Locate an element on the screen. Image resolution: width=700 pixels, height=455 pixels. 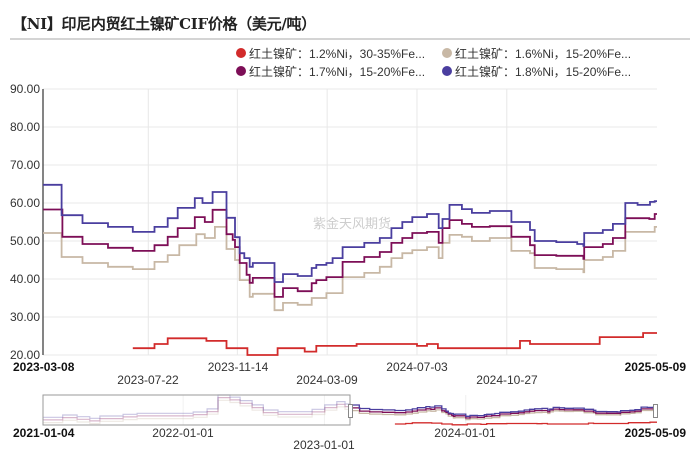
watermark: 紫金天风期货 is located at coordinates (352, 223).